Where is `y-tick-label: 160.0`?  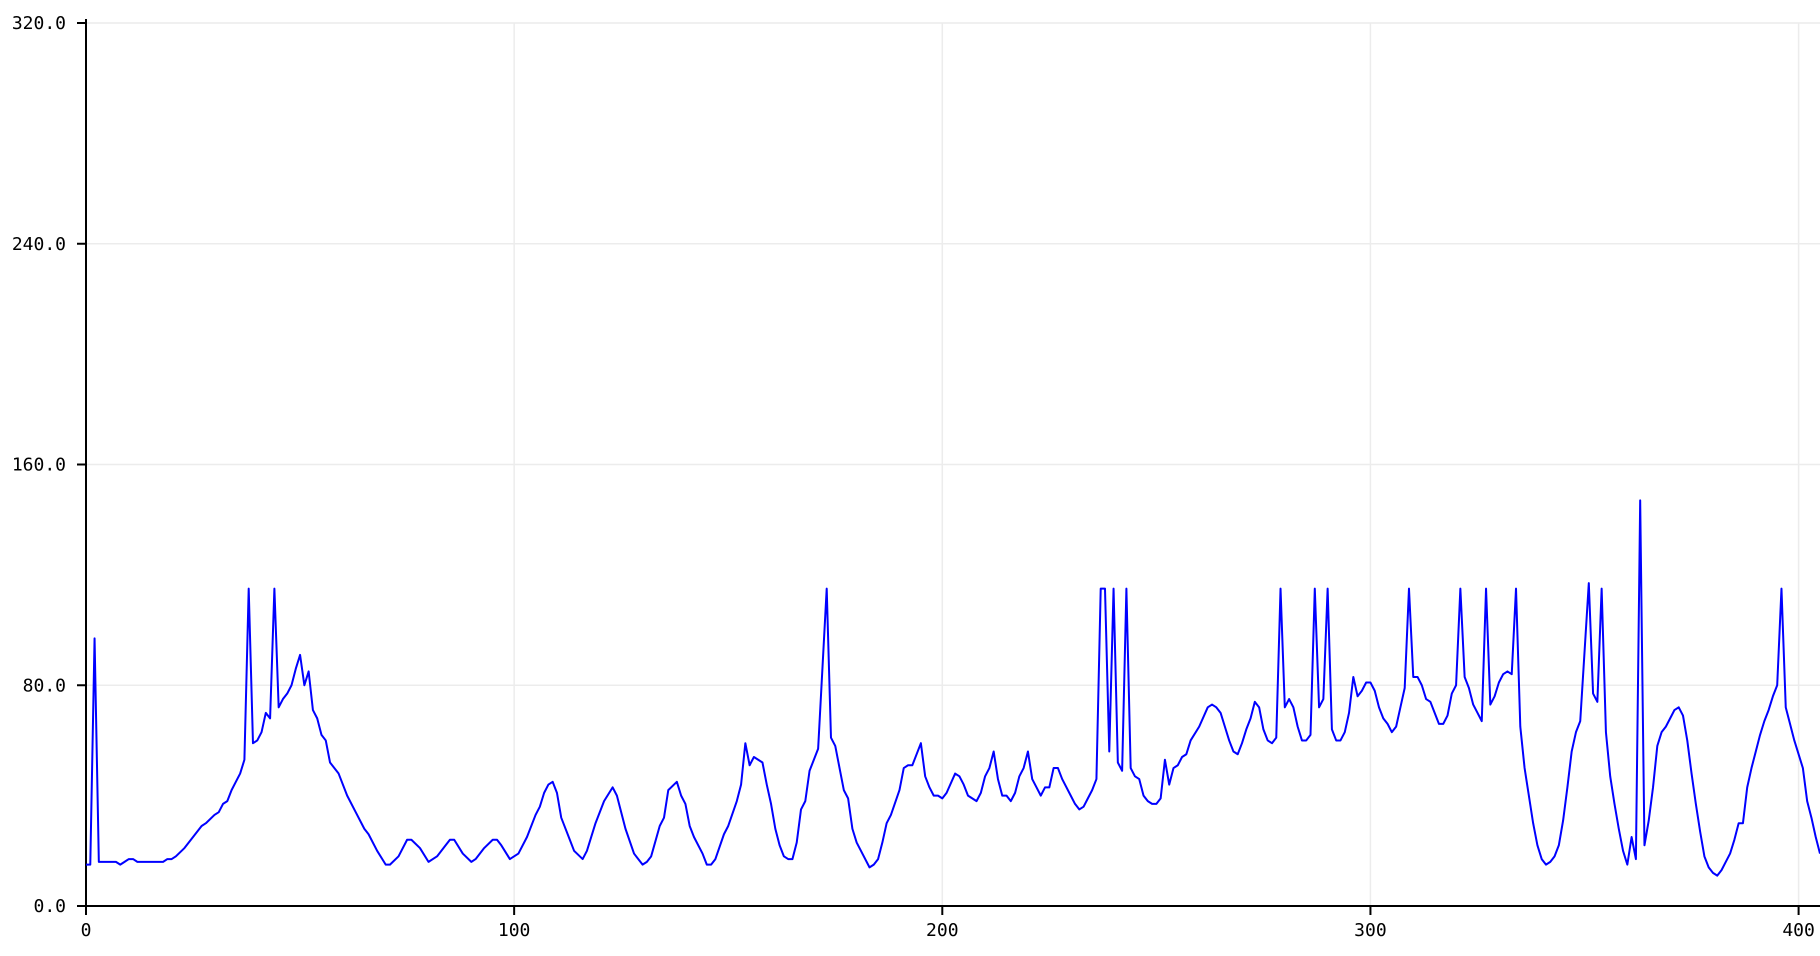
y-tick-label: 160.0 is located at coordinates (39, 465).